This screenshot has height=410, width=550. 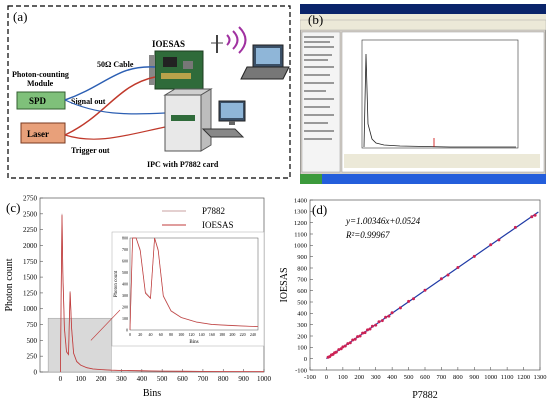 What do you see at coordinates (30, 199) in the screenshot?
I see `y-tick-label: 2750` at bounding box center [30, 199].